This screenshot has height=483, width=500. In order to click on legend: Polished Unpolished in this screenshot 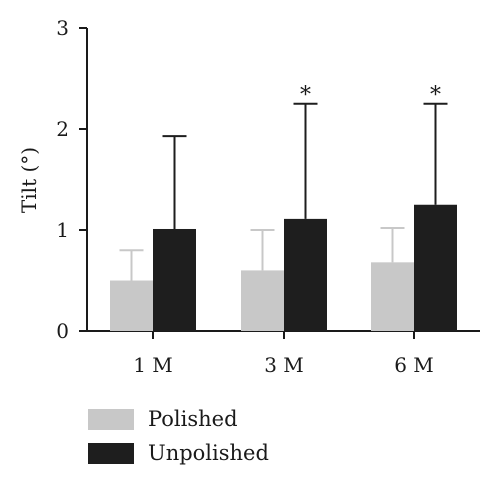, I will do `click(178, 436)`.